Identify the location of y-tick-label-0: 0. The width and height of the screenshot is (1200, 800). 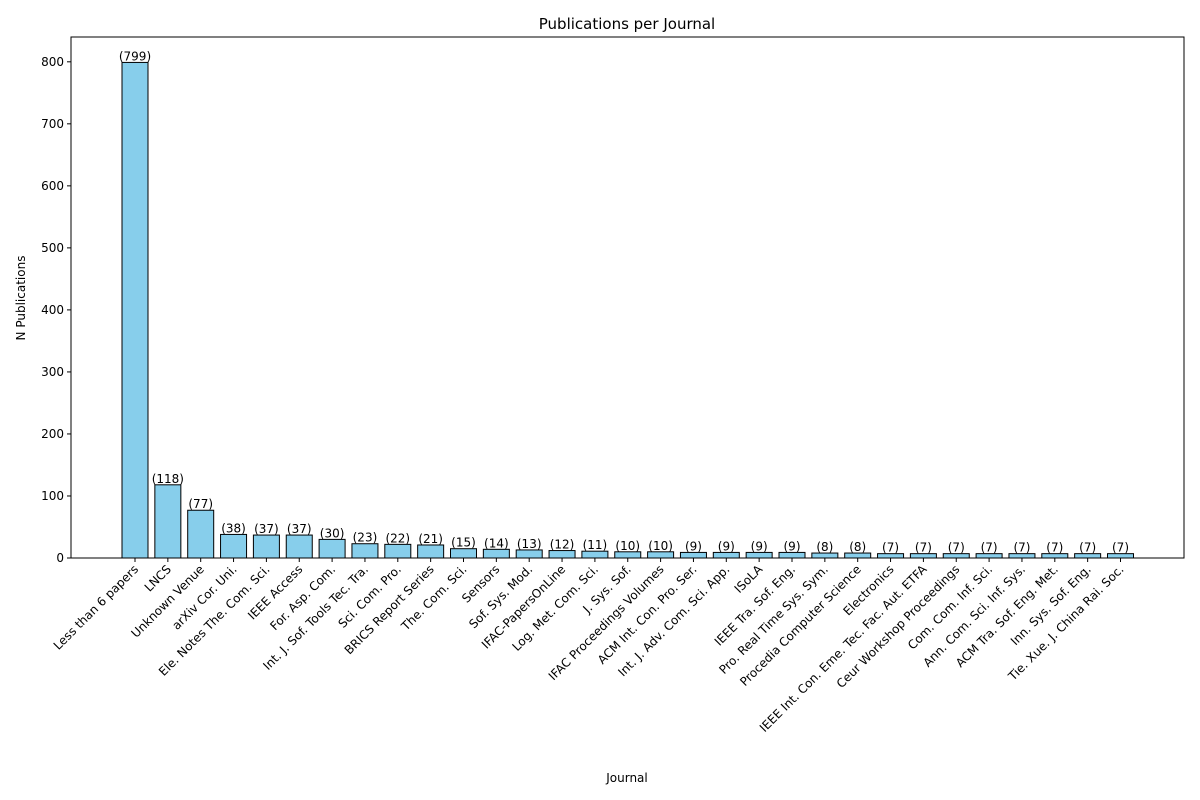
(60, 558).